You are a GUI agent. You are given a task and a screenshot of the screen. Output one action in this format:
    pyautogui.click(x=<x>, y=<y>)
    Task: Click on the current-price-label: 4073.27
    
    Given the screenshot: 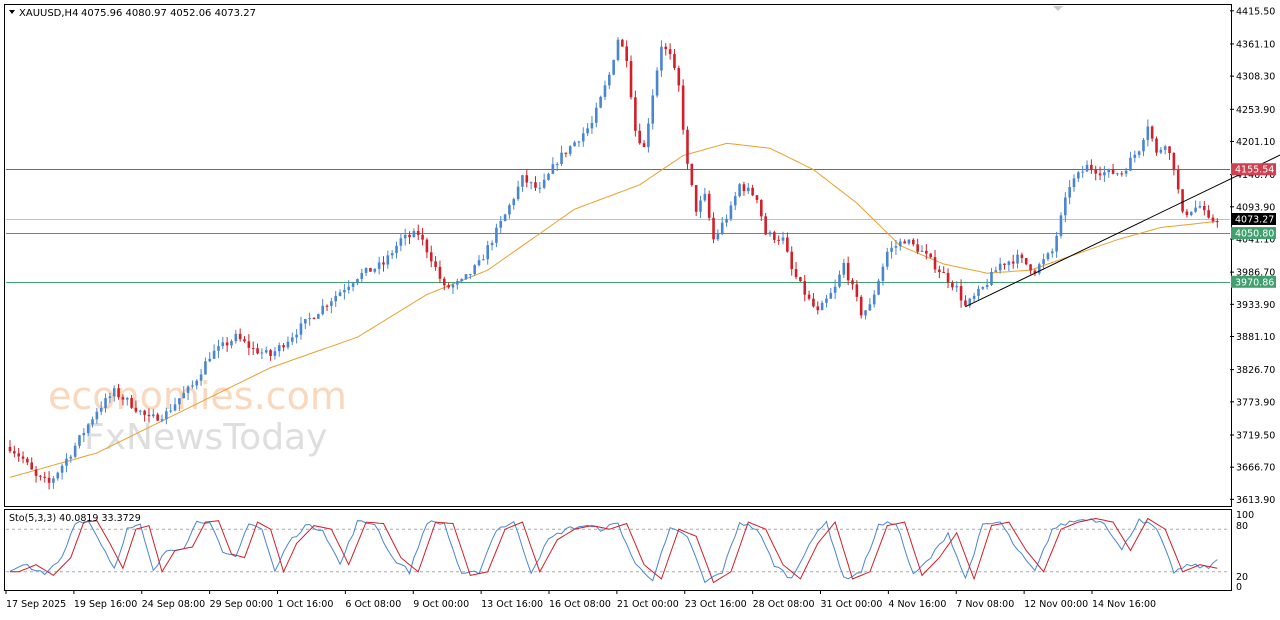 What is the action you would take?
    pyautogui.click(x=1254, y=220)
    